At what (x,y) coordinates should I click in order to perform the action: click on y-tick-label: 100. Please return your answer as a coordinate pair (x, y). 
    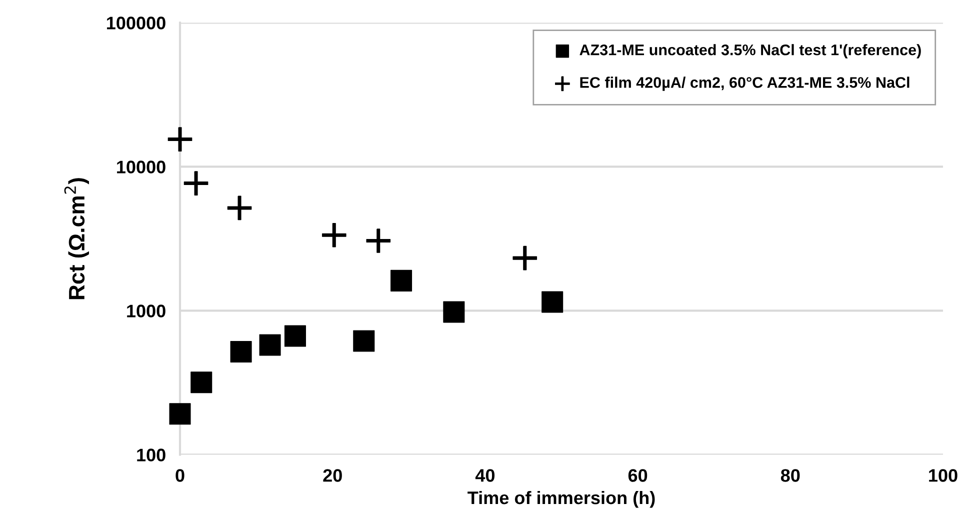
    Looking at the image, I should click on (151, 455).